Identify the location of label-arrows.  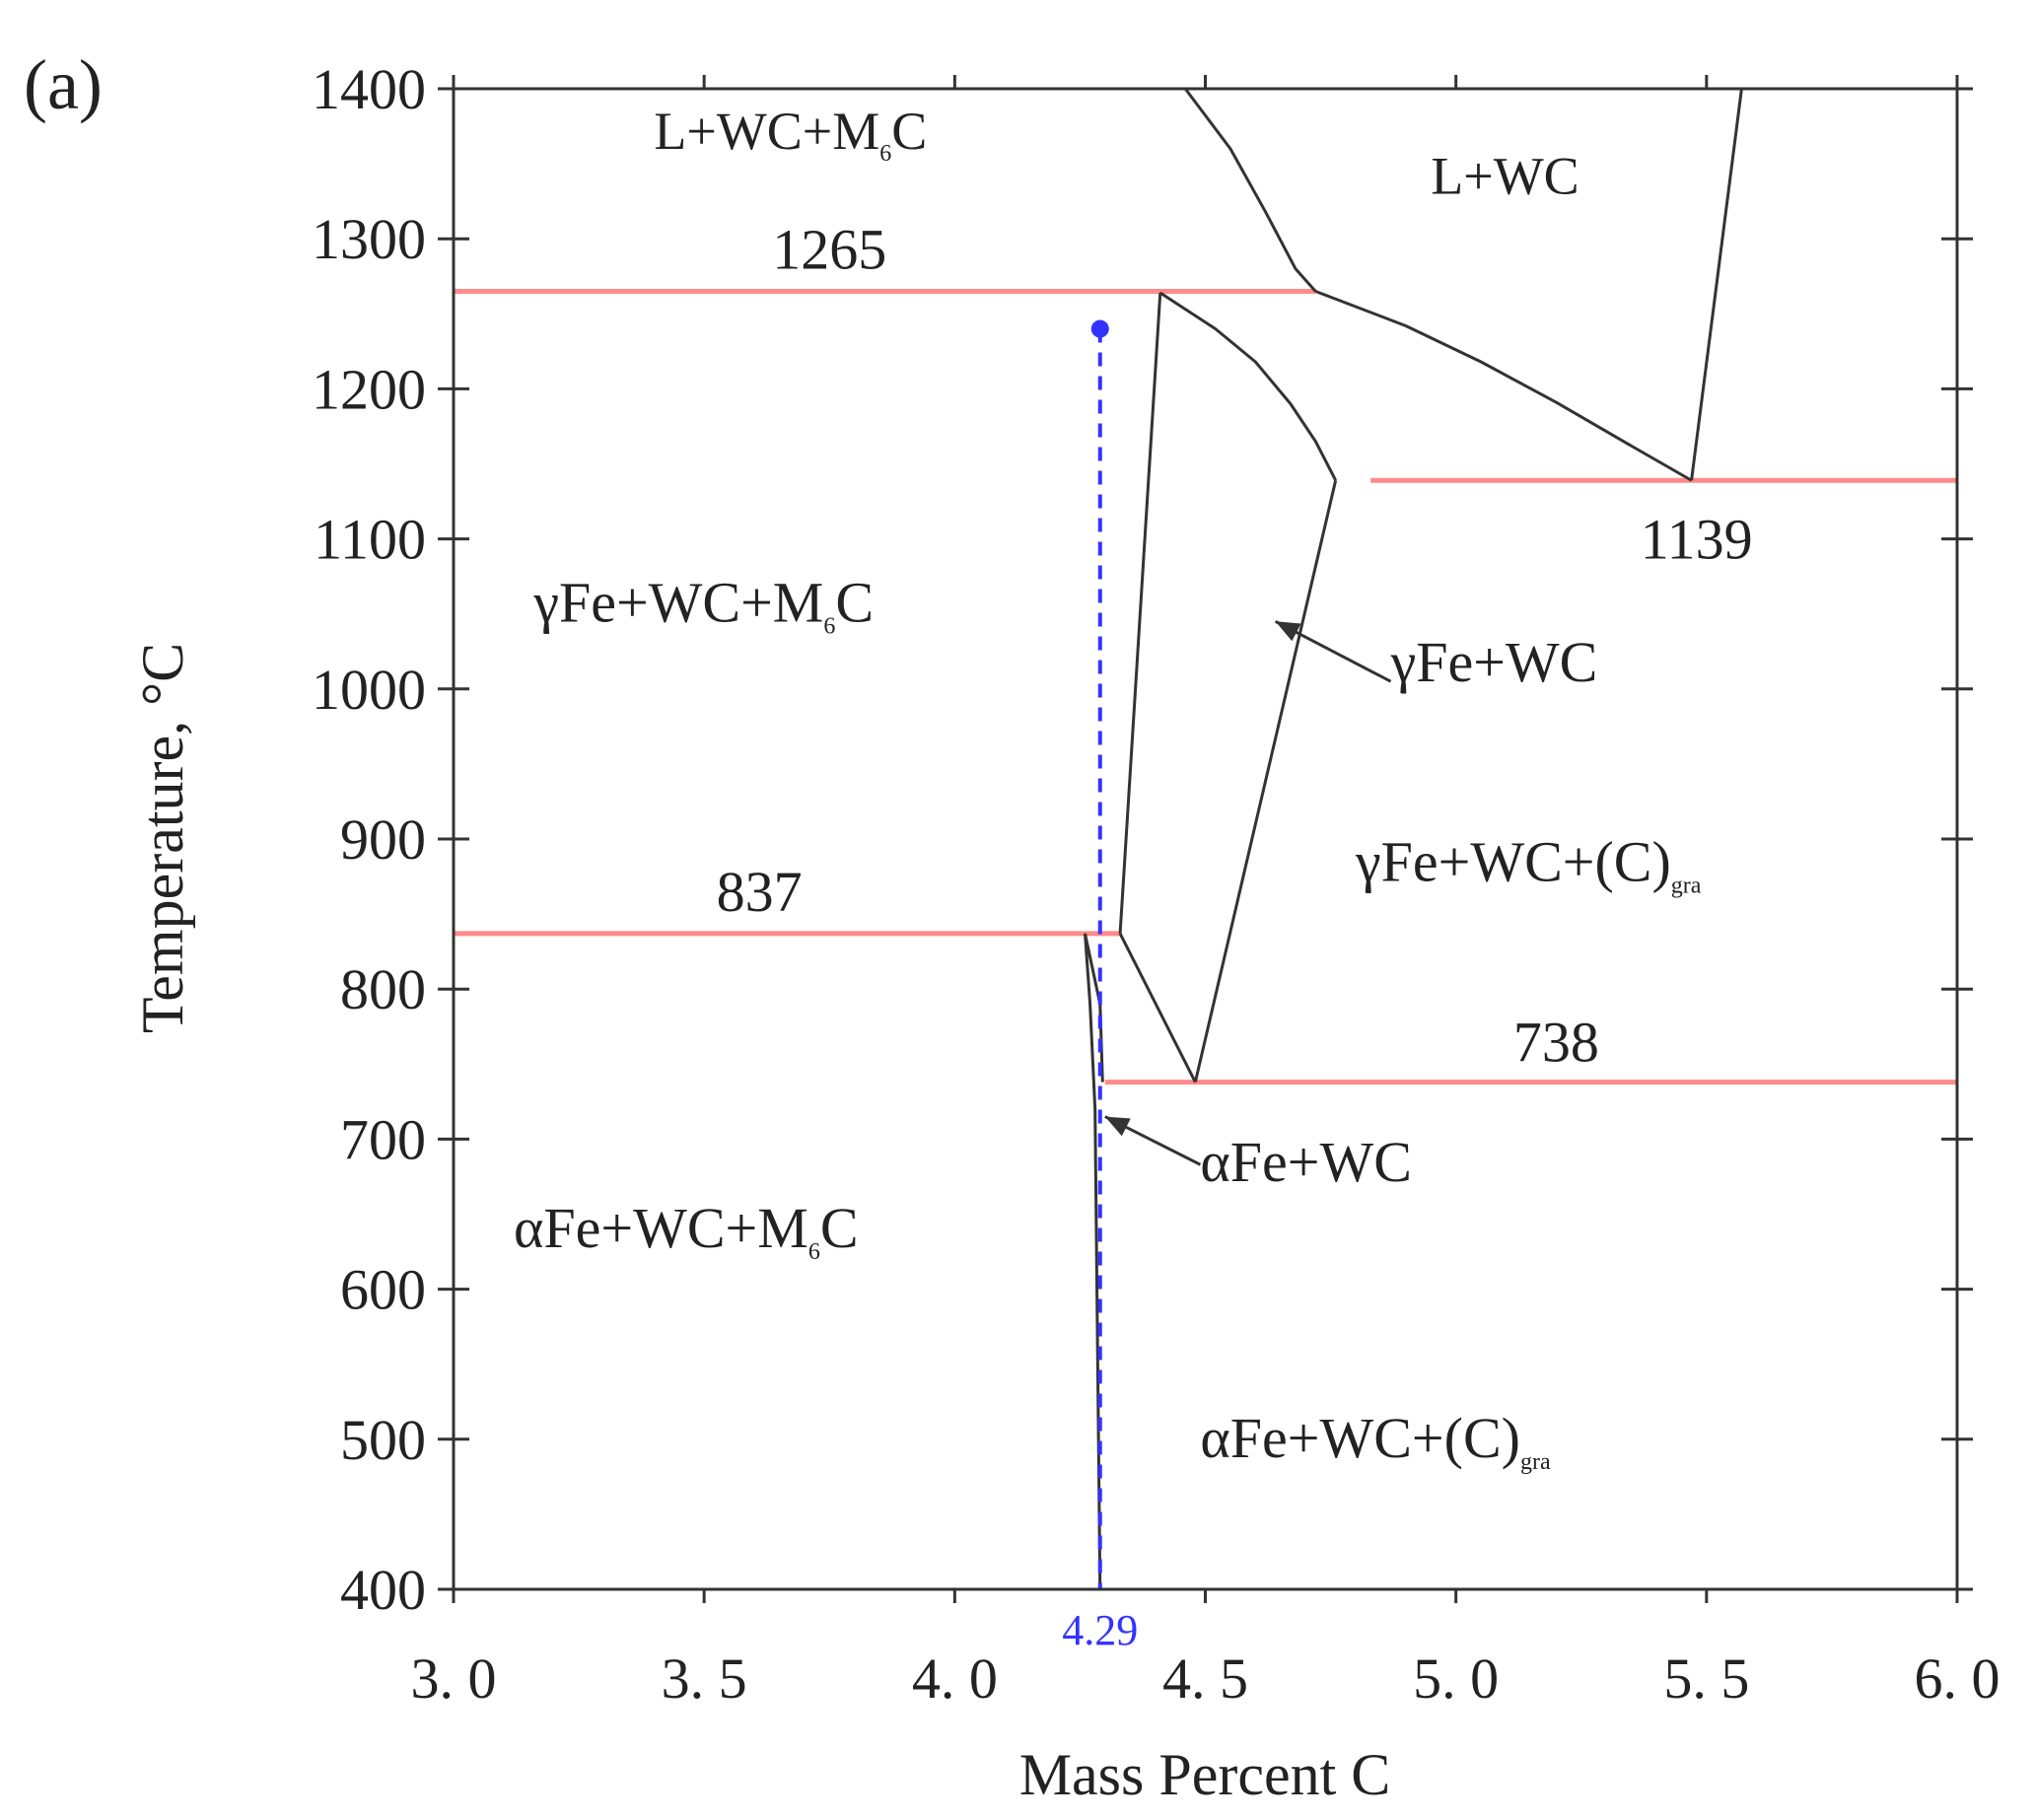
(1248, 892).